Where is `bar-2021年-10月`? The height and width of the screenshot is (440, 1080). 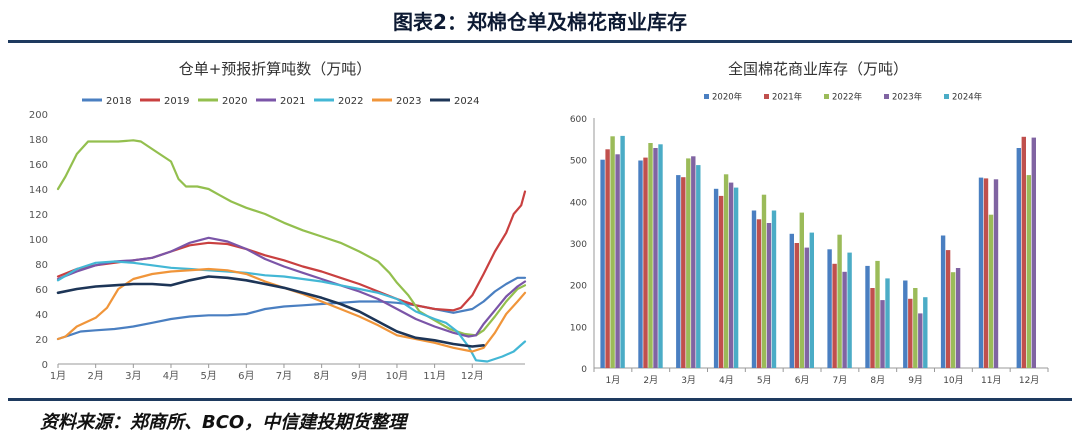 bar-2021年-10月 is located at coordinates (948, 309).